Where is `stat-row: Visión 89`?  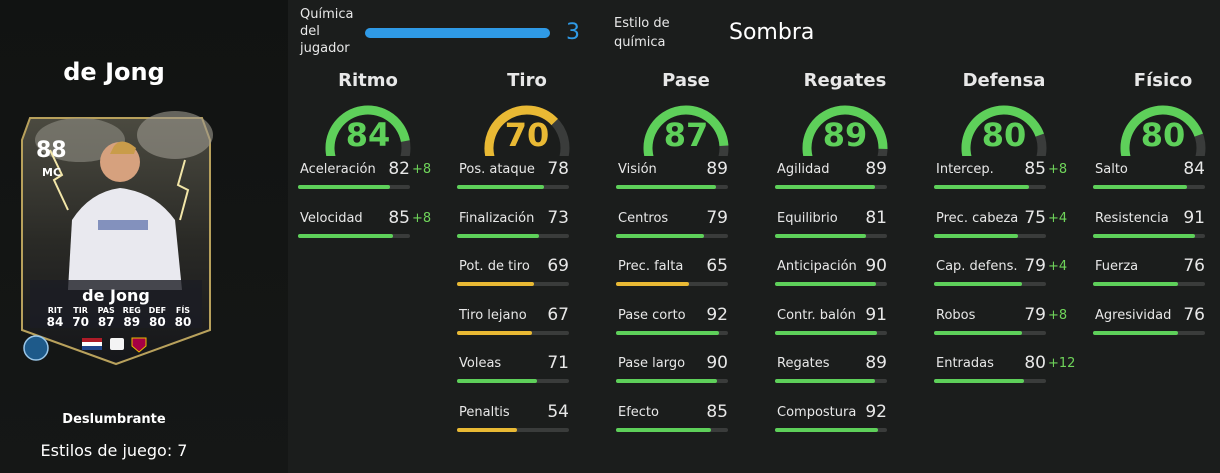 stat-row: Visión 89 is located at coordinates (686, 185).